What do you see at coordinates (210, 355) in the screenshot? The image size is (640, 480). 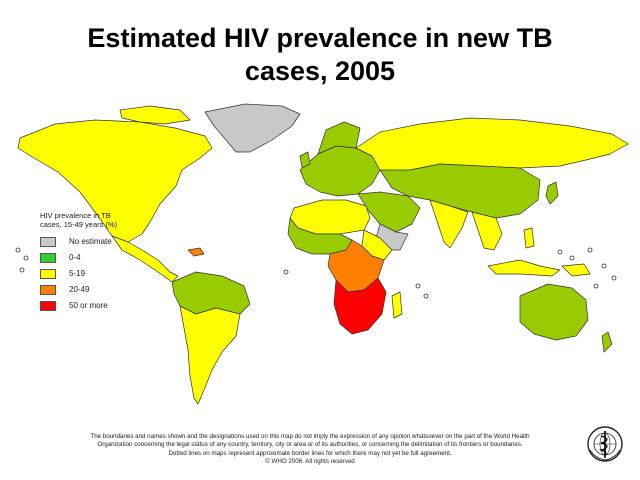 I see `region-south-america-south` at bounding box center [210, 355].